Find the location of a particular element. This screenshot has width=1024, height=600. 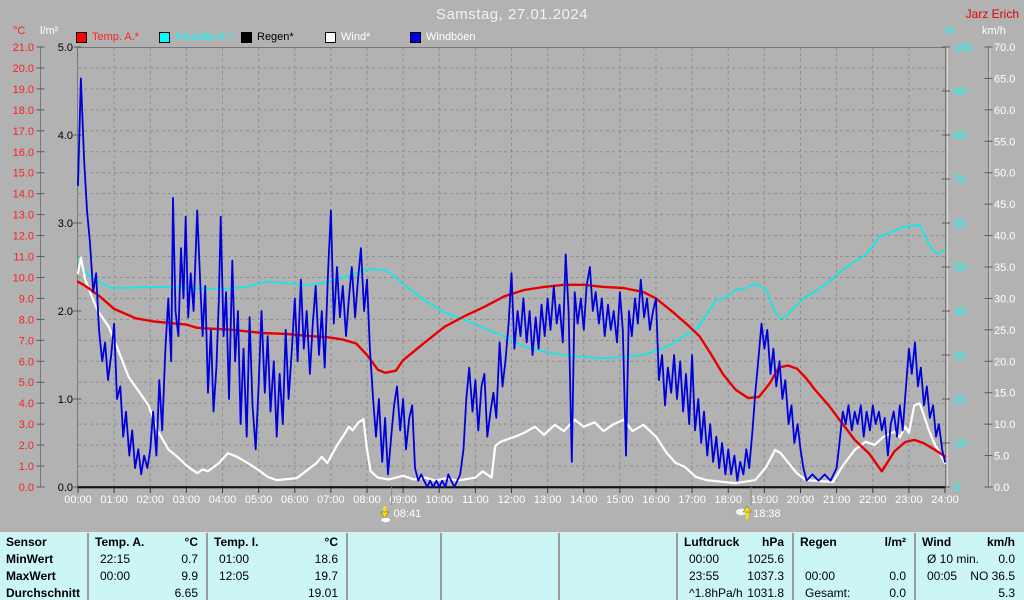

table-cell: 22:15 is located at coordinates (115, 559).